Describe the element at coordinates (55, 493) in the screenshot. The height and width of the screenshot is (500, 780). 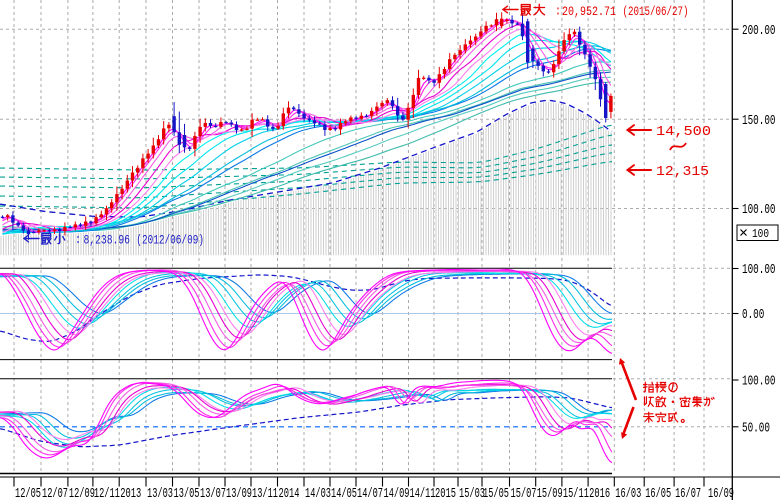
I see `svg-text: 12/07` at that location.